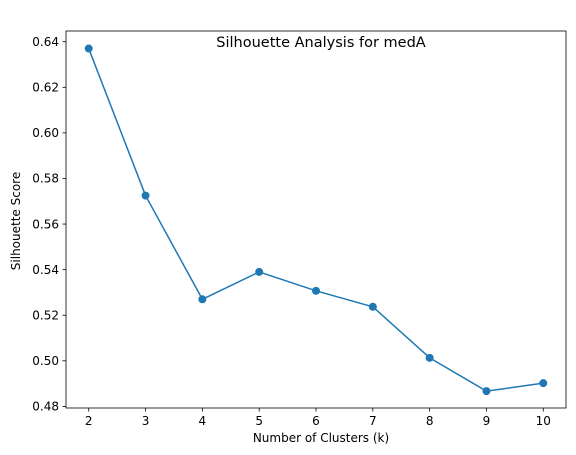 This screenshot has height=455, width=576. What do you see at coordinates (45, 315) in the screenshot?
I see `y-tick-label: 0.52` at bounding box center [45, 315].